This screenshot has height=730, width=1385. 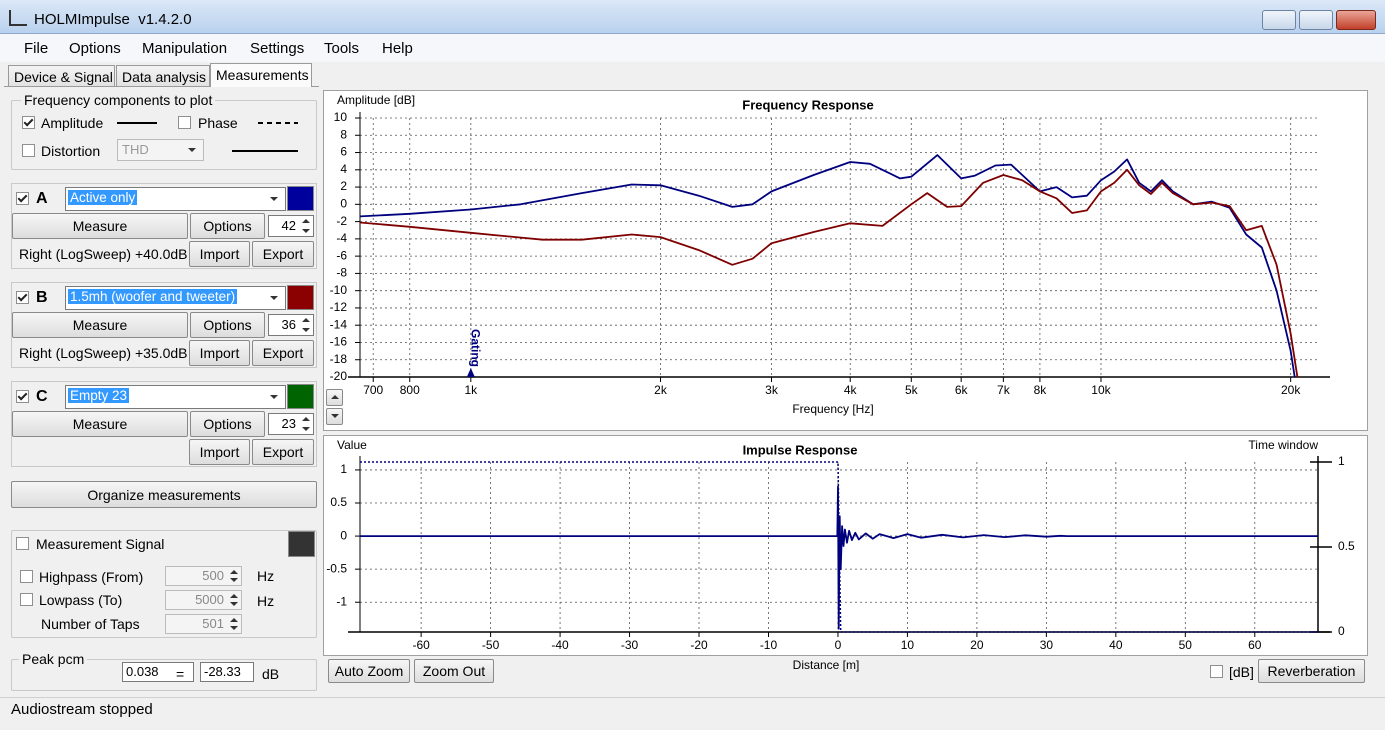 What do you see at coordinates (454, 671) in the screenshot?
I see `zoom-out-button: Zoom Out` at bounding box center [454, 671].